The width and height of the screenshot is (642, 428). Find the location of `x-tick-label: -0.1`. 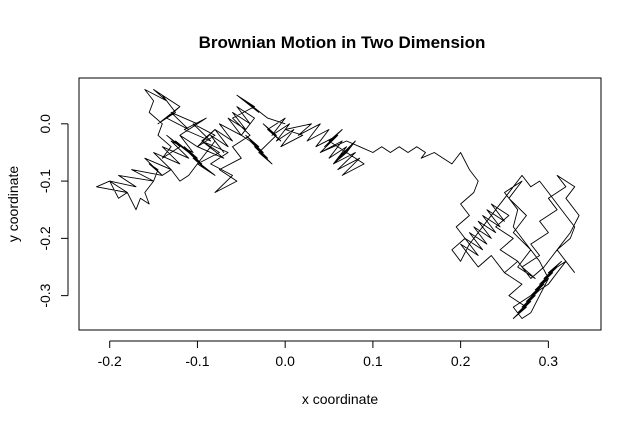

x-tick-label: -0.1 is located at coordinates (197, 361).